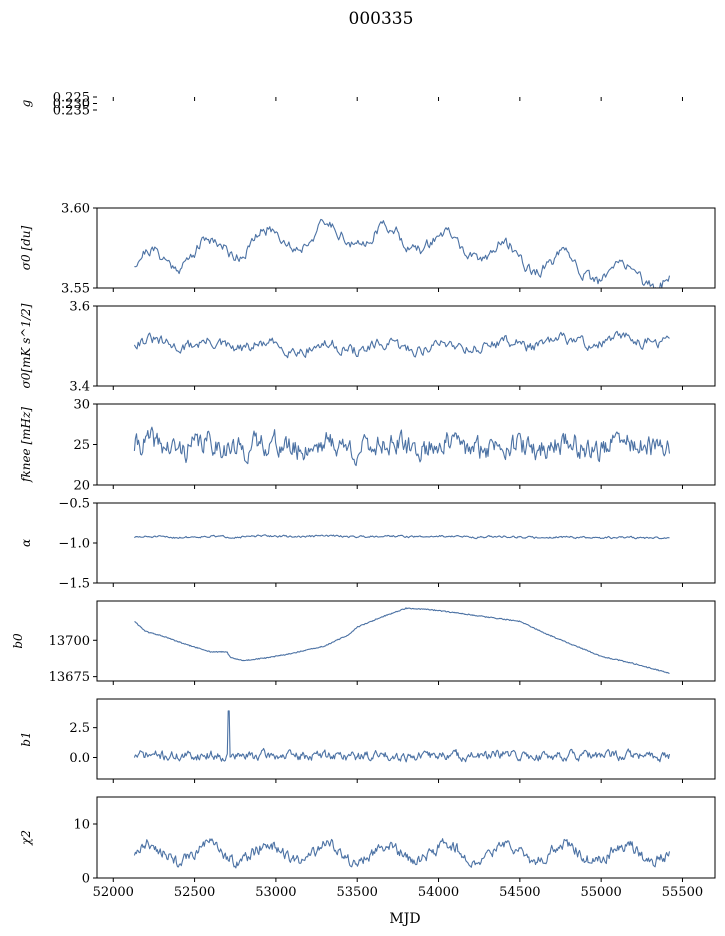  What do you see at coordinates (79, 758) in the screenshot?
I see `y-tick-label: 0.0` at bounding box center [79, 758].